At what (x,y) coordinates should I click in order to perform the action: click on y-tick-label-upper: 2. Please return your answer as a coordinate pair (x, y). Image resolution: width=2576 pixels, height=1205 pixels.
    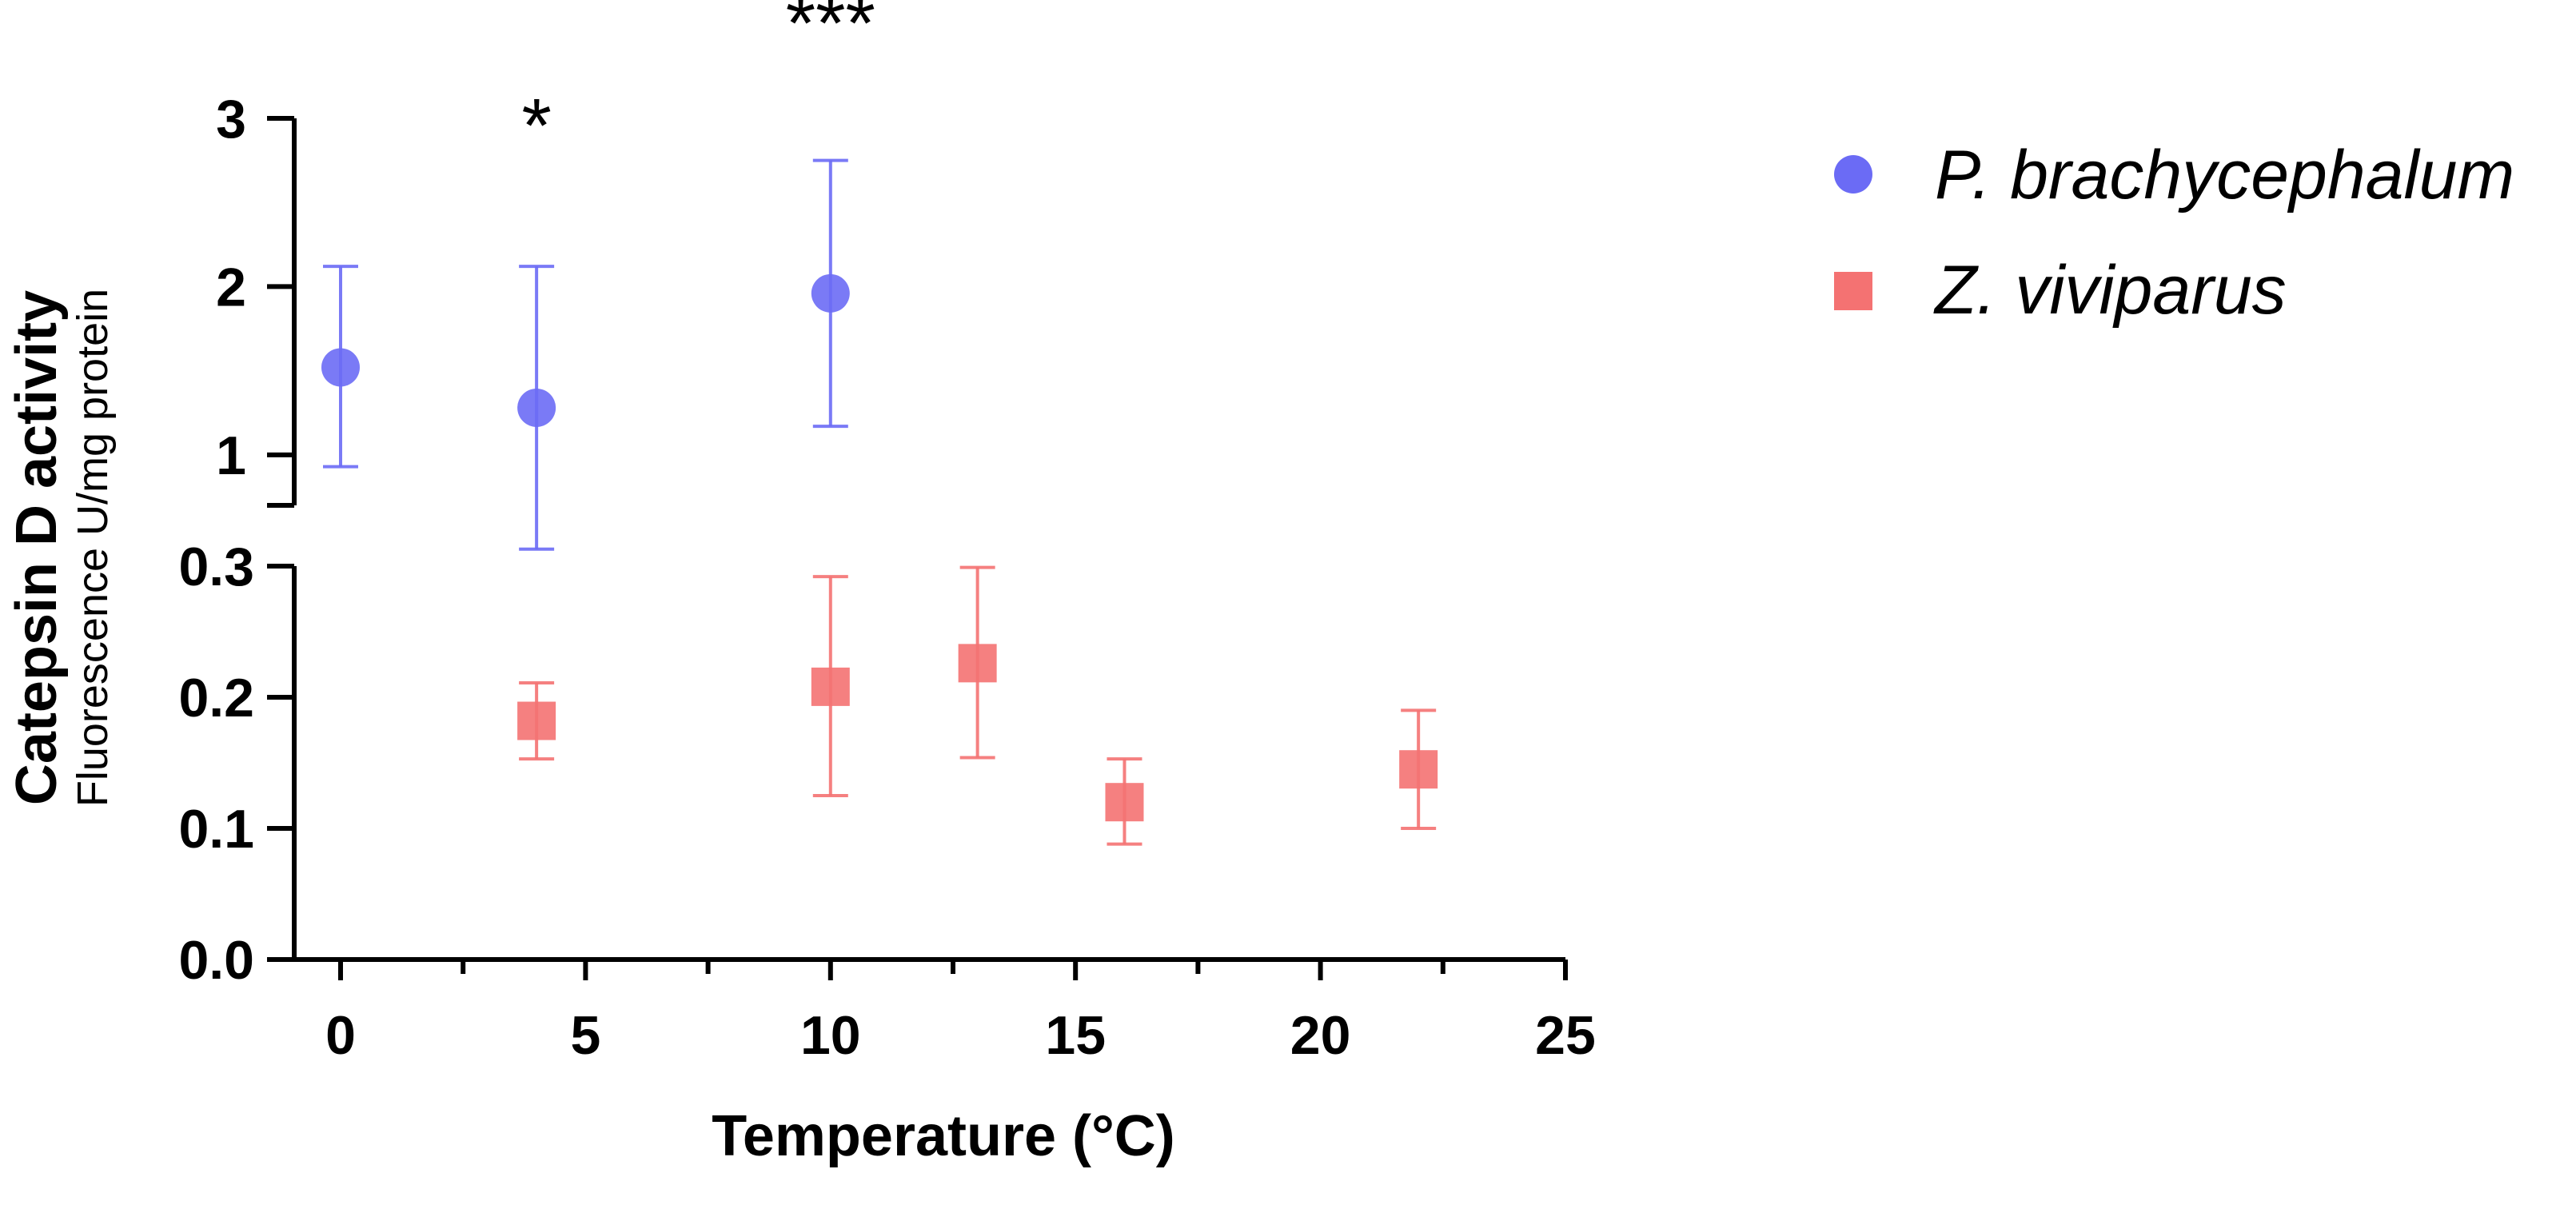
    Looking at the image, I should click on (231, 287).